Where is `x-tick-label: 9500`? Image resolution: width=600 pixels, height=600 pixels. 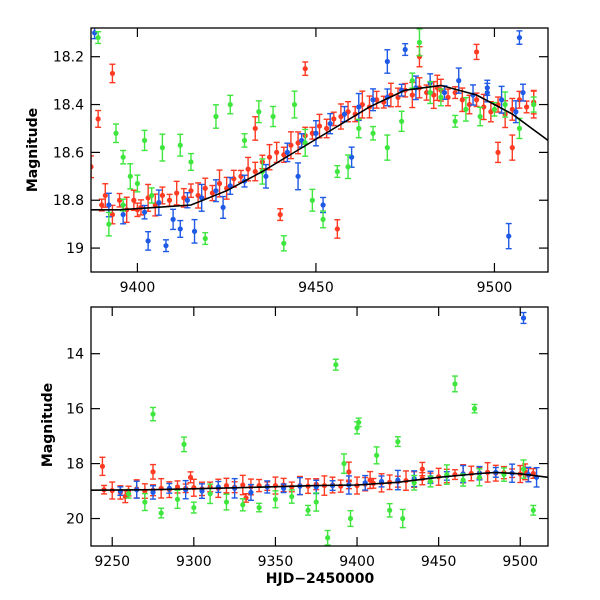
x-tick-label: 9500 is located at coordinates (520, 562).